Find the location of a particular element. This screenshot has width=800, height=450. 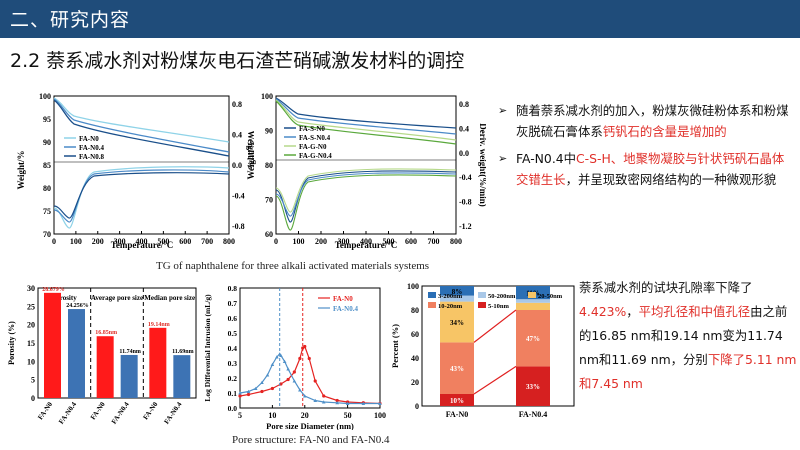

legend-swatch is located at coordinates (532, 295).